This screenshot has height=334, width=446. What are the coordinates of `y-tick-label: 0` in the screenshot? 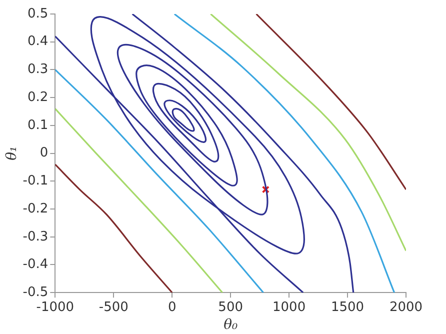 It's located at (44, 153).